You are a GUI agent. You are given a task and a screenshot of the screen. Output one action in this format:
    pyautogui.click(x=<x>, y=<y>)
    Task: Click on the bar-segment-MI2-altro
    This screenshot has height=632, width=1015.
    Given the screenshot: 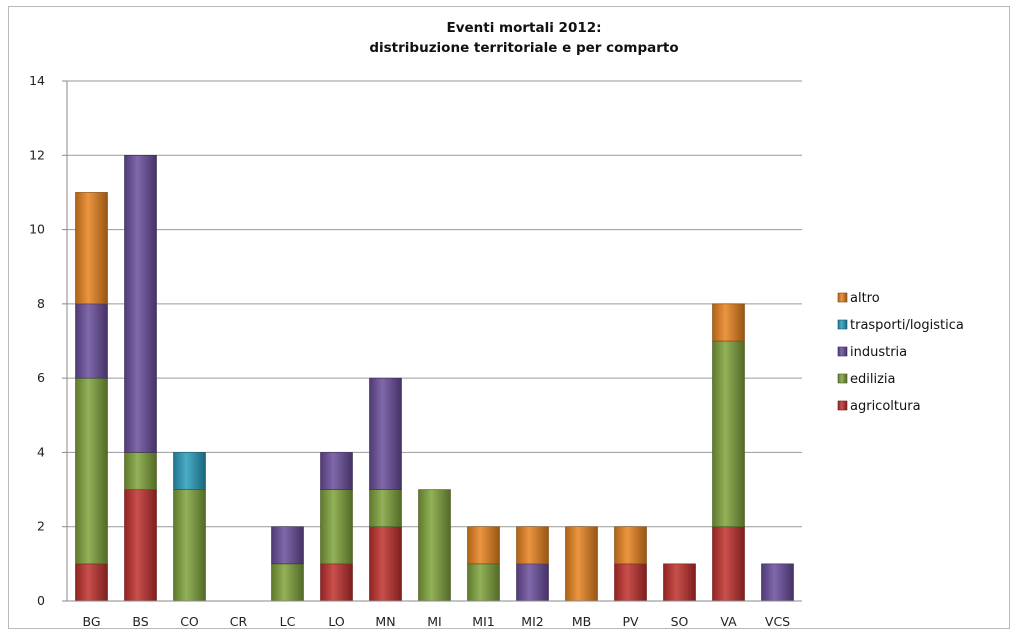 What is the action you would take?
    pyautogui.click(x=532, y=545)
    